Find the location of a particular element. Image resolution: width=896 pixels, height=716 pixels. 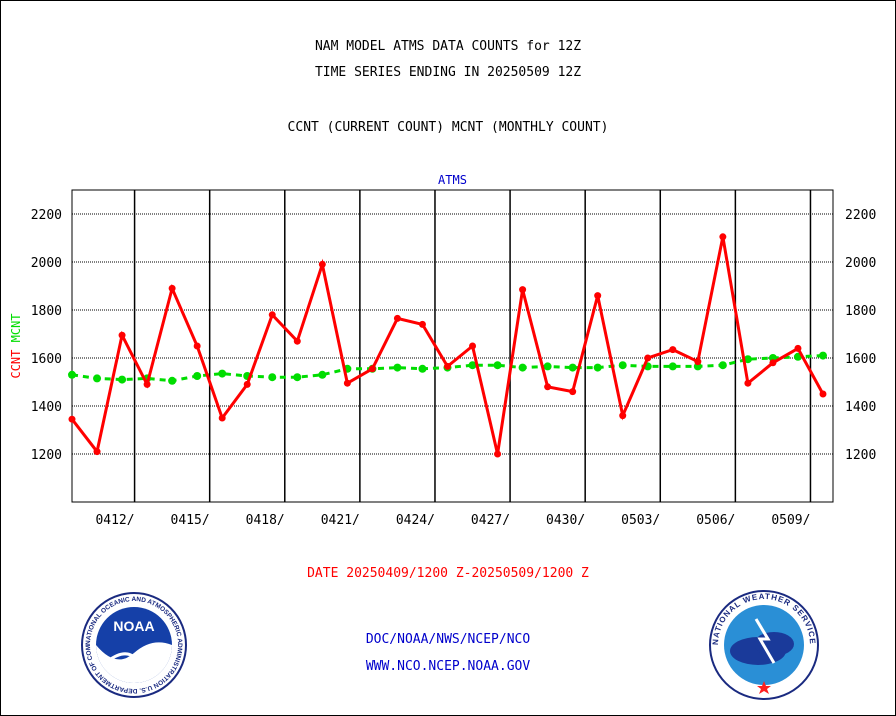

y-axis-label-part: CCNT is located at coordinates (16, 364).